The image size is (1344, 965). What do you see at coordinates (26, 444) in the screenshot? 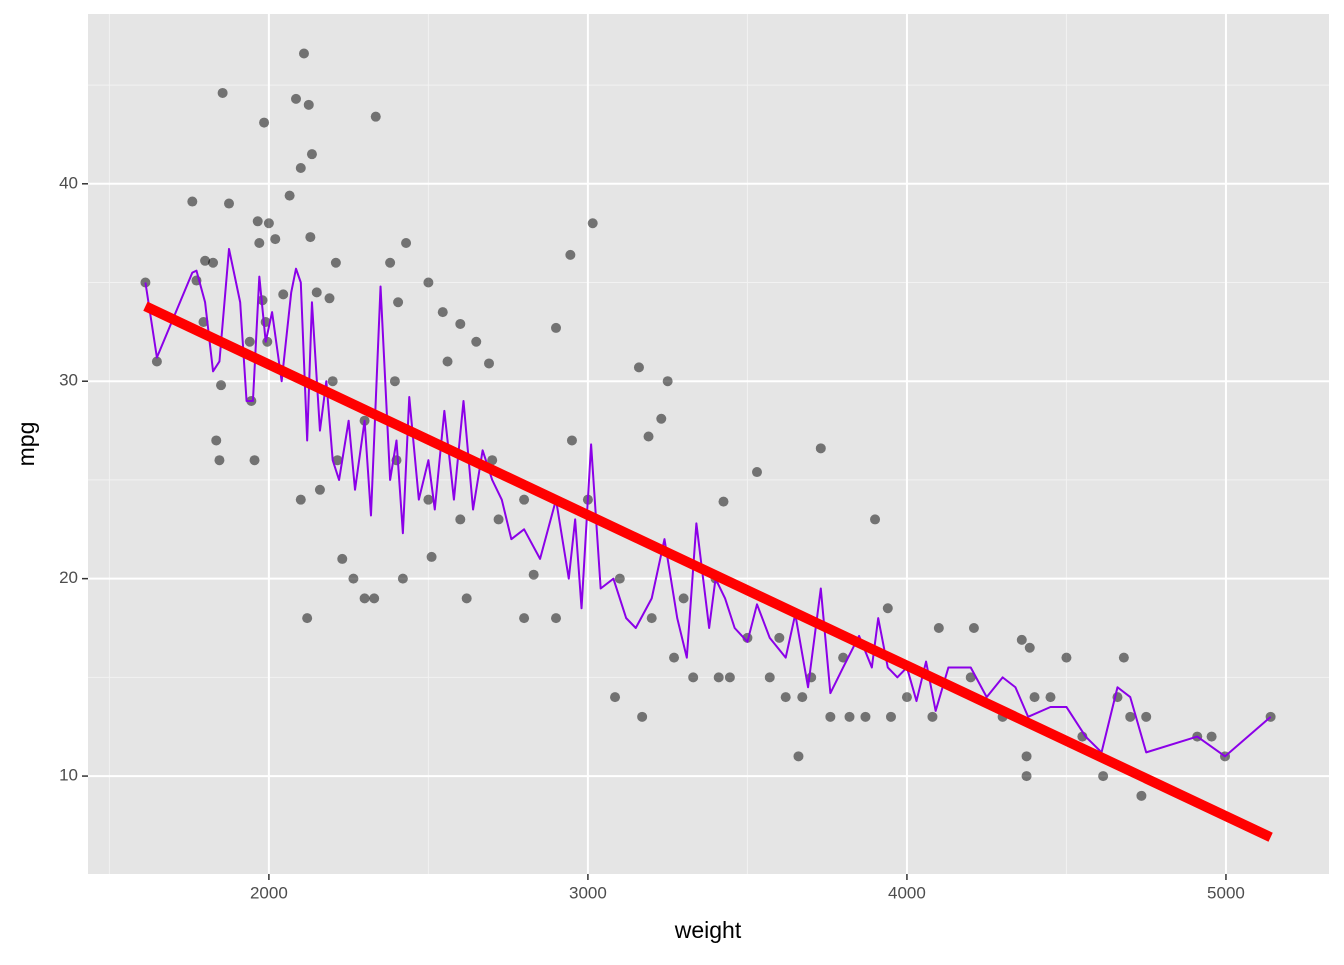
I see `y-axis-title: mpg` at bounding box center [26, 444].